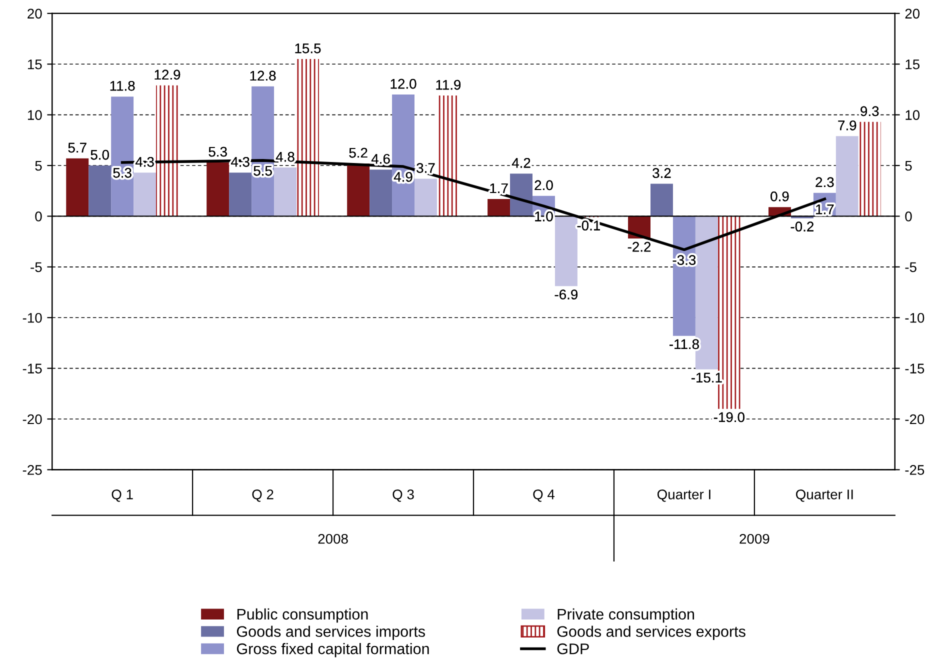 Image resolution: width=947 pixels, height=671 pixels. Describe the element at coordinates (910, 267) in the screenshot. I see `y2-tick-label: -5` at that location.